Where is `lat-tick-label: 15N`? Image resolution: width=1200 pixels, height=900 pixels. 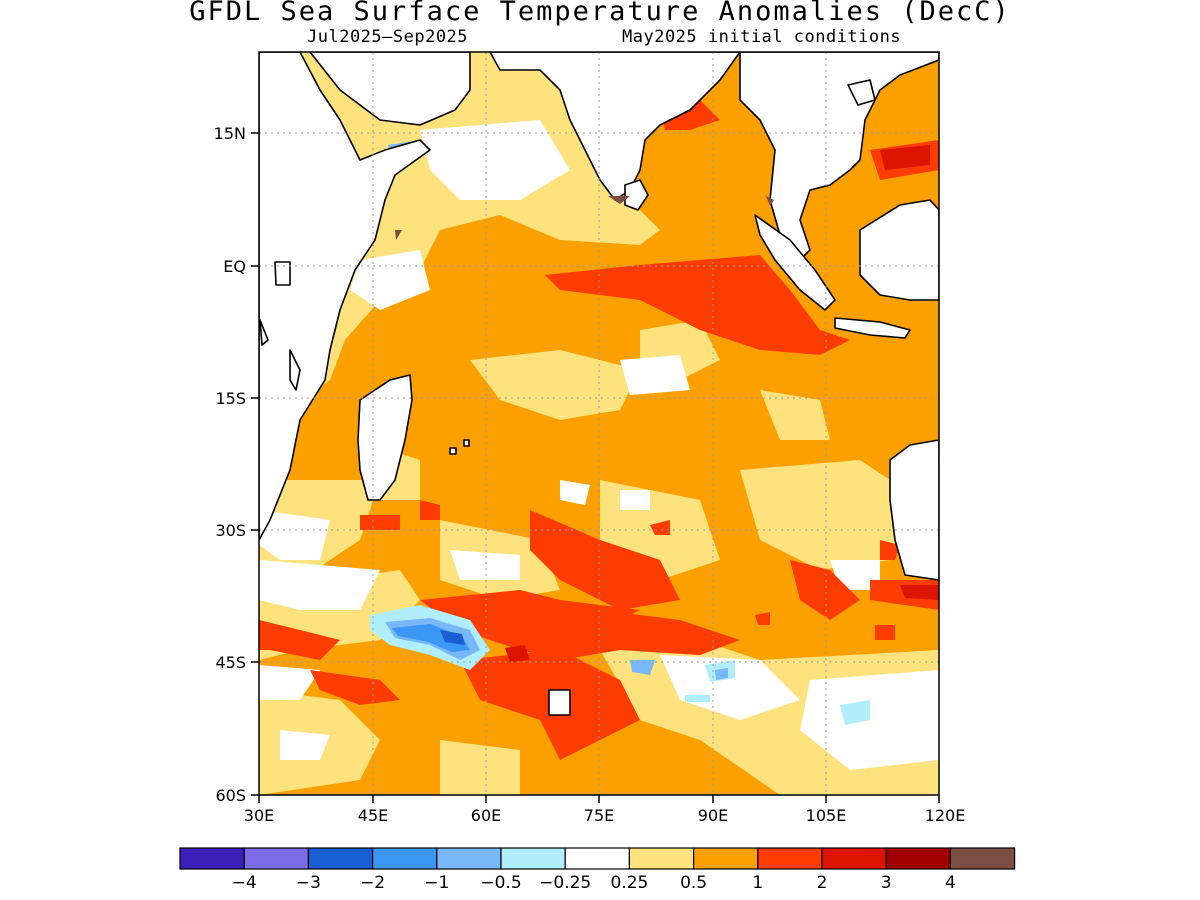
lat-tick-label: 15N is located at coordinates (230, 133).